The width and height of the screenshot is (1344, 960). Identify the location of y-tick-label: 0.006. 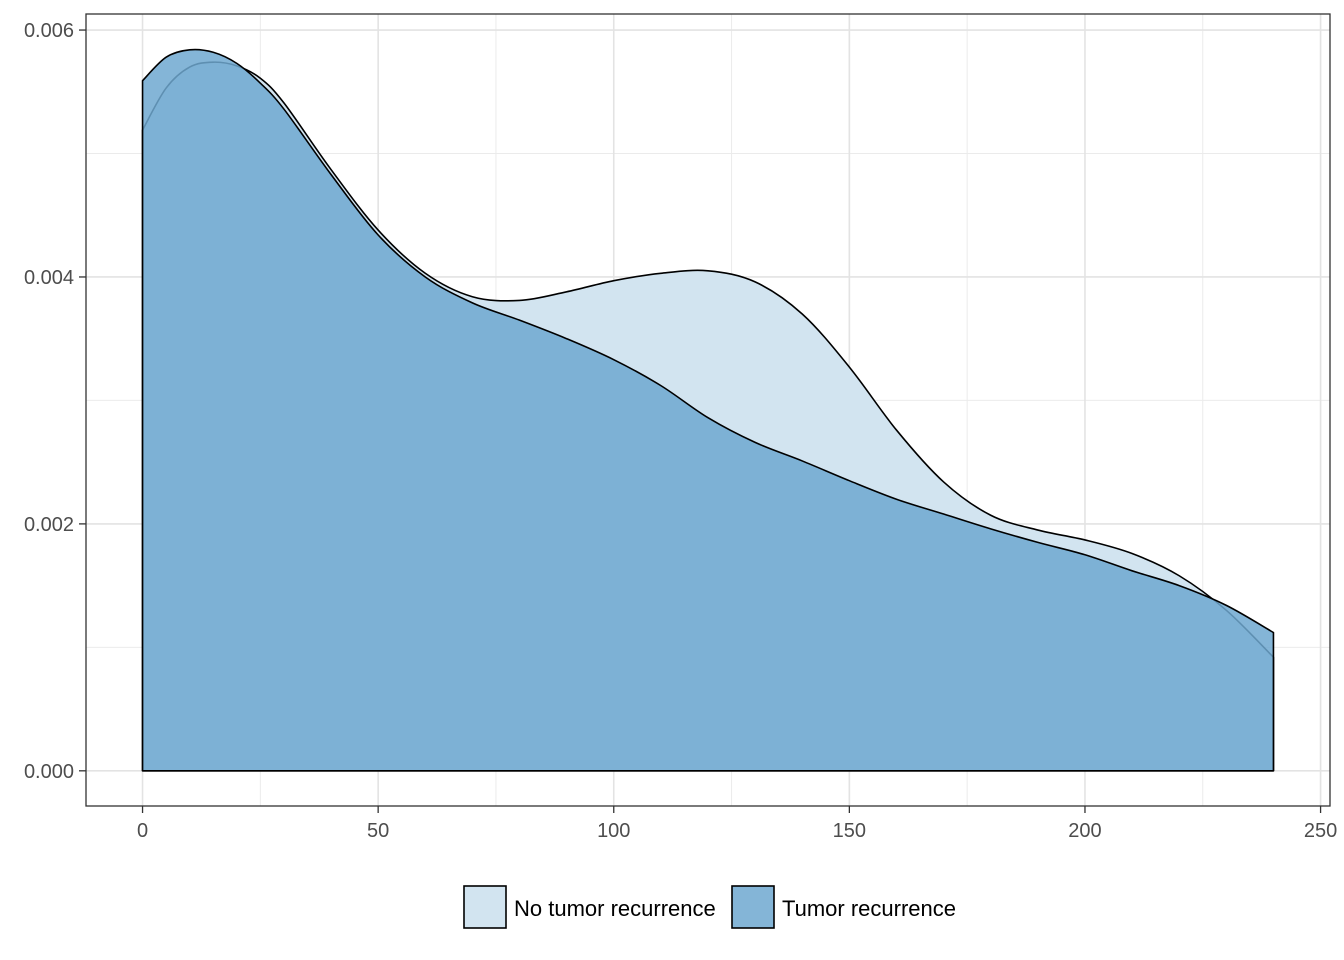
(49, 31).